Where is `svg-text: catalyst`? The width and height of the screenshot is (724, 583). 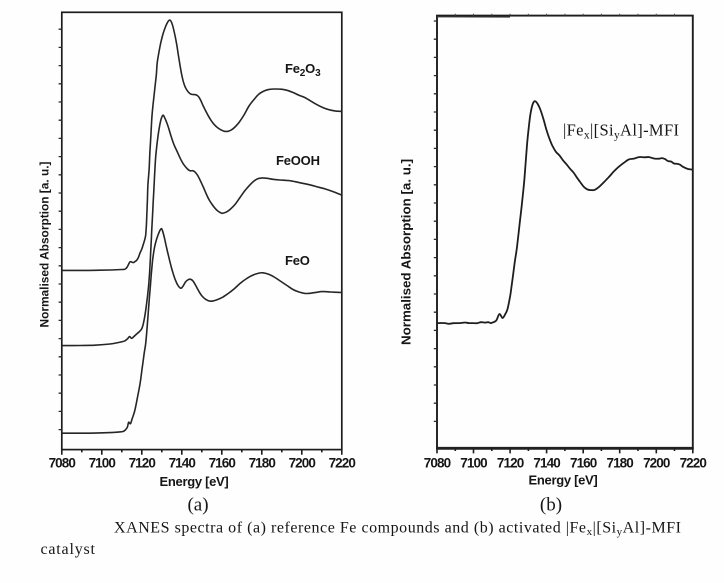
svg-text: catalyst is located at coordinates (68, 549).